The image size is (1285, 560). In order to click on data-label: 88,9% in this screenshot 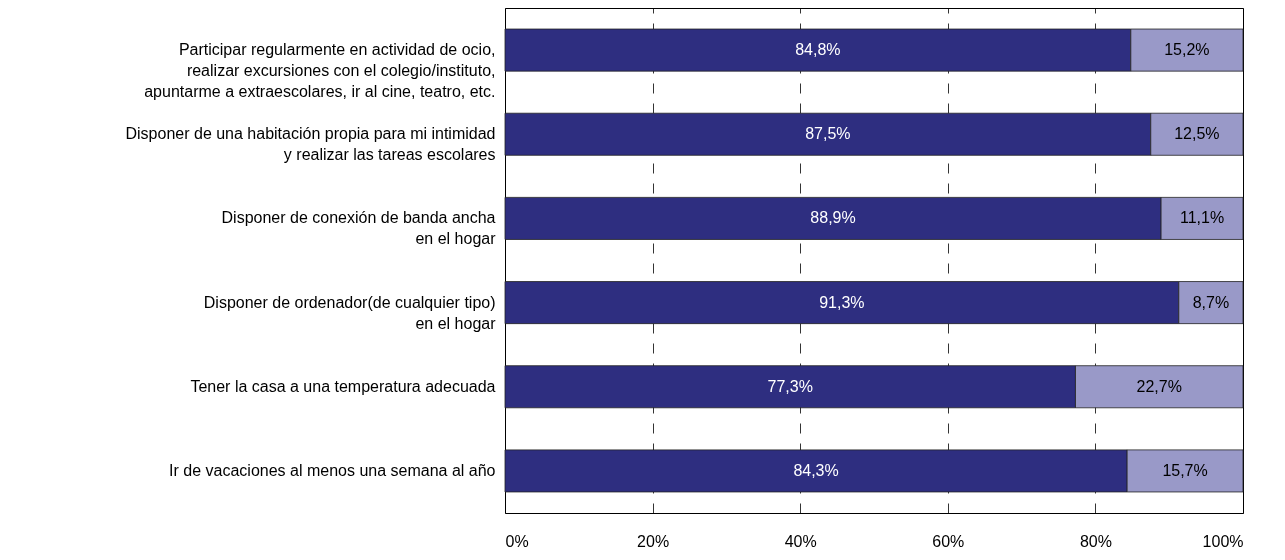, I will do `click(833, 218)`.